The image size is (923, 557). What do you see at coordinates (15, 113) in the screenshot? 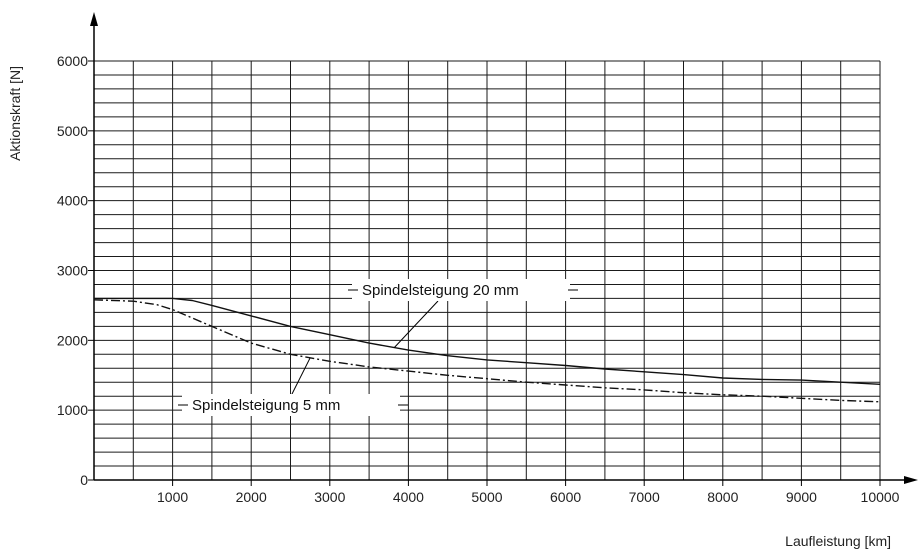
I see `y-axis-label: Aktionskraft [N]` at bounding box center [15, 113].